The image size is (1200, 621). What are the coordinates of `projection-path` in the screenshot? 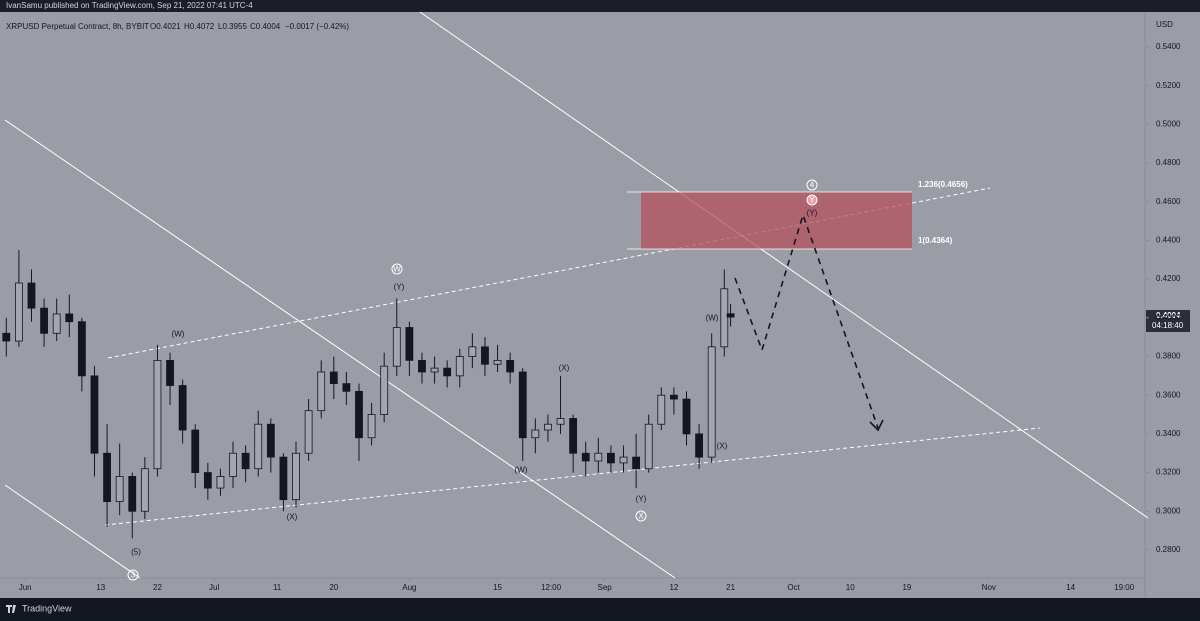 It's located at (806, 320).